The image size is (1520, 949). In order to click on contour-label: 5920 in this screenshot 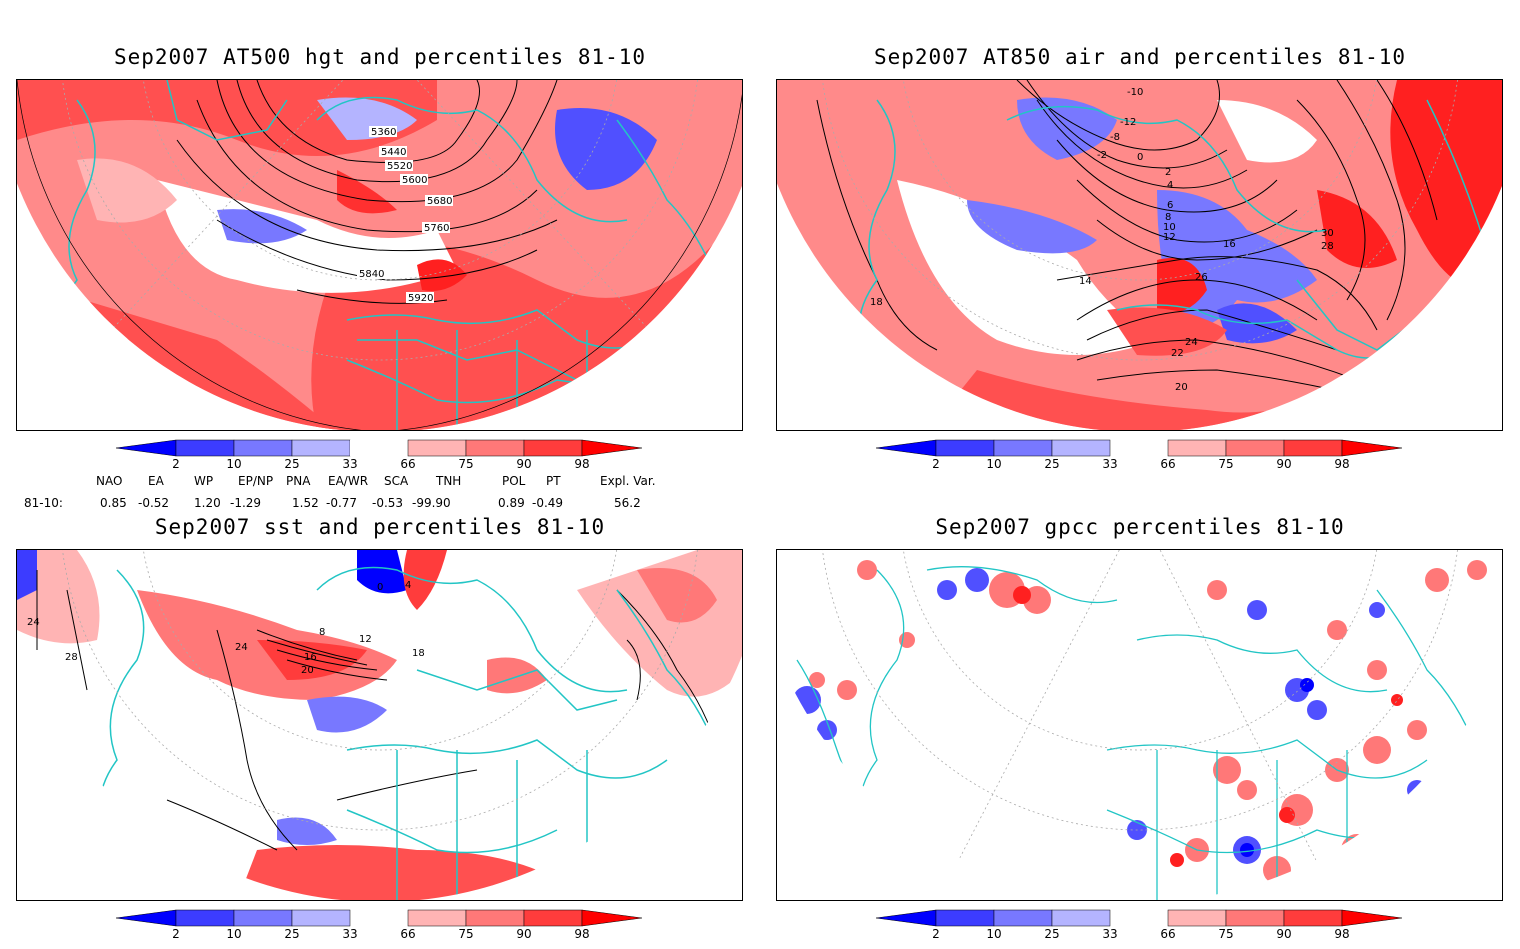, I will do `click(420, 298)`.